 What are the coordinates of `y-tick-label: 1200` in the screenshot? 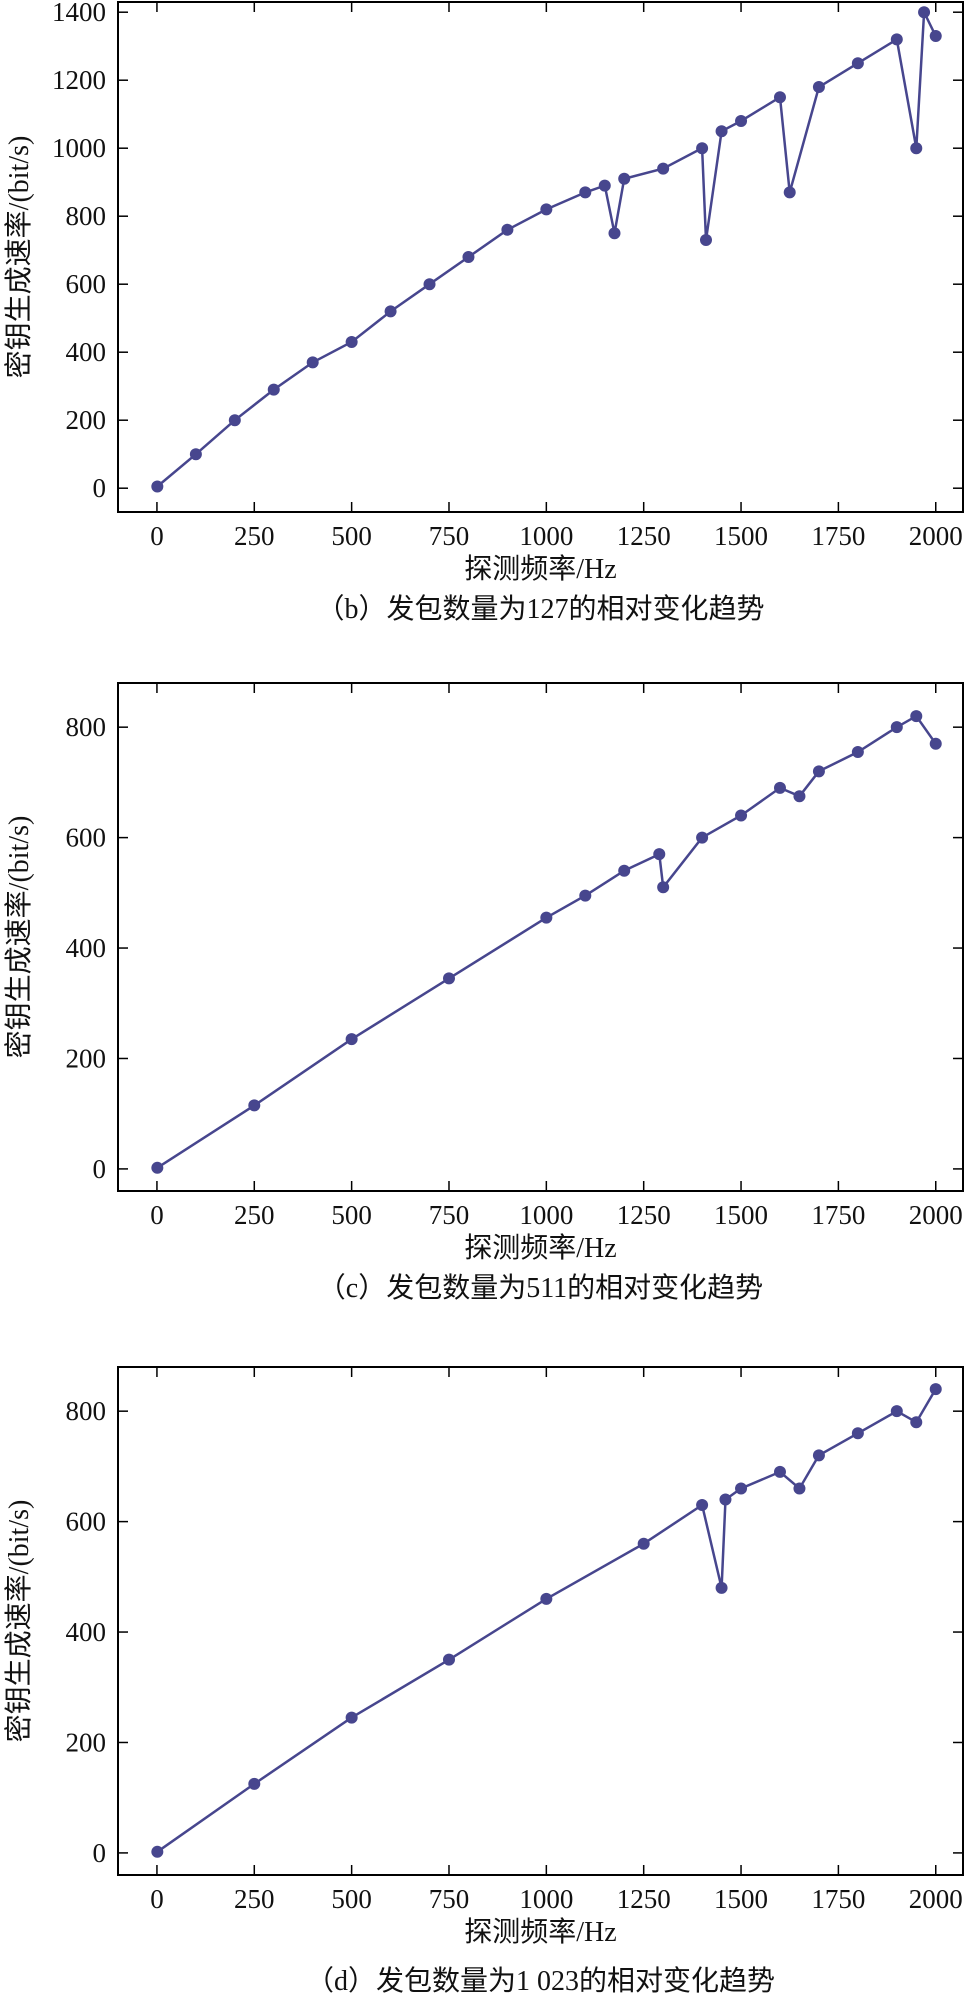 It's located at (79, 80).